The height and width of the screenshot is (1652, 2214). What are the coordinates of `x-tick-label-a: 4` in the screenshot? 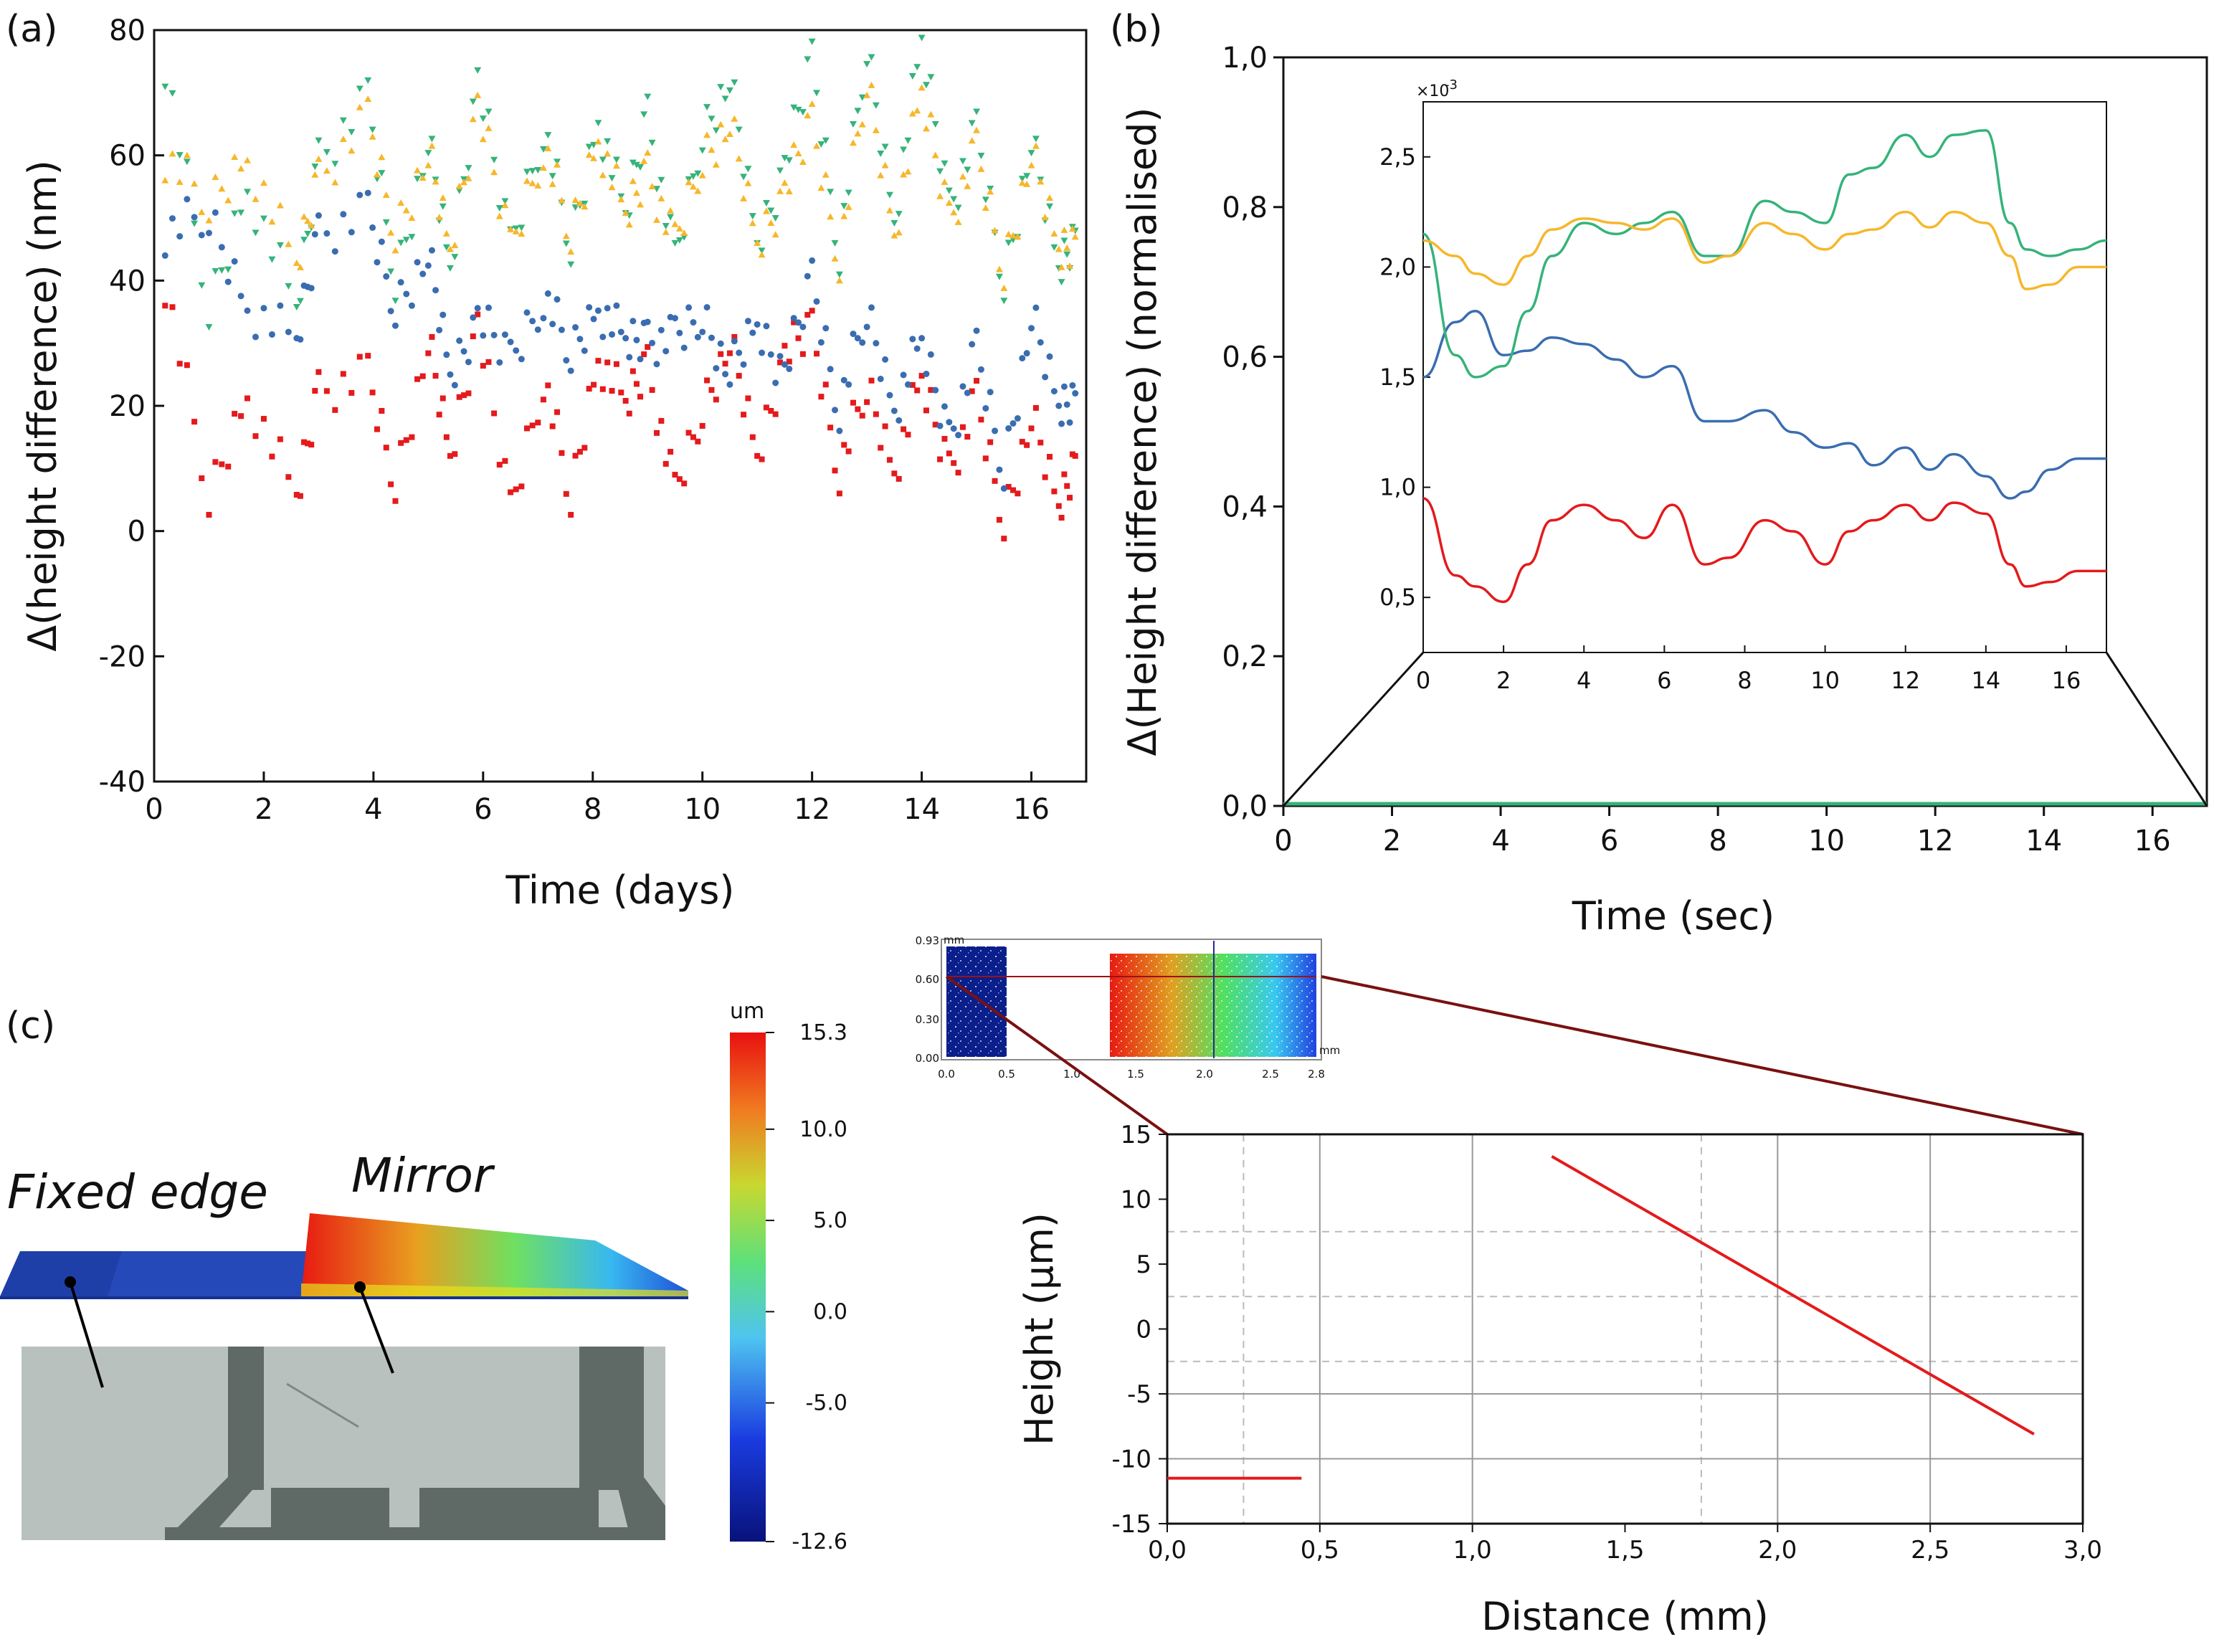 It's located at (373, 809).